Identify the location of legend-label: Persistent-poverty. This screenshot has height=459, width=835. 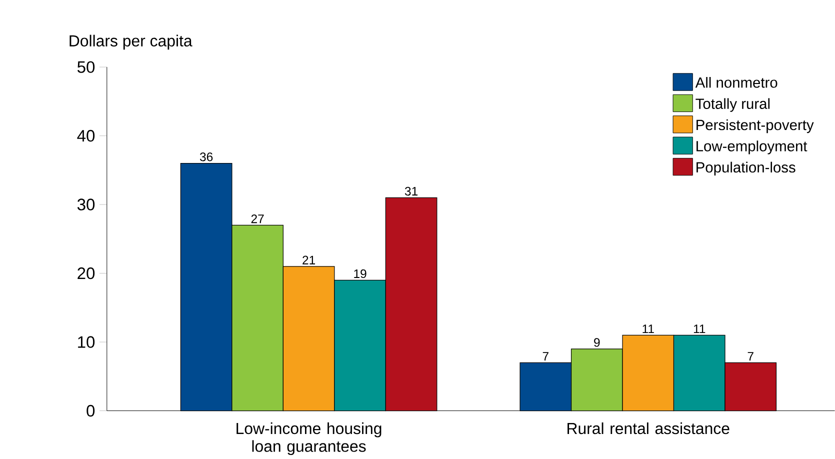
(755, 126).